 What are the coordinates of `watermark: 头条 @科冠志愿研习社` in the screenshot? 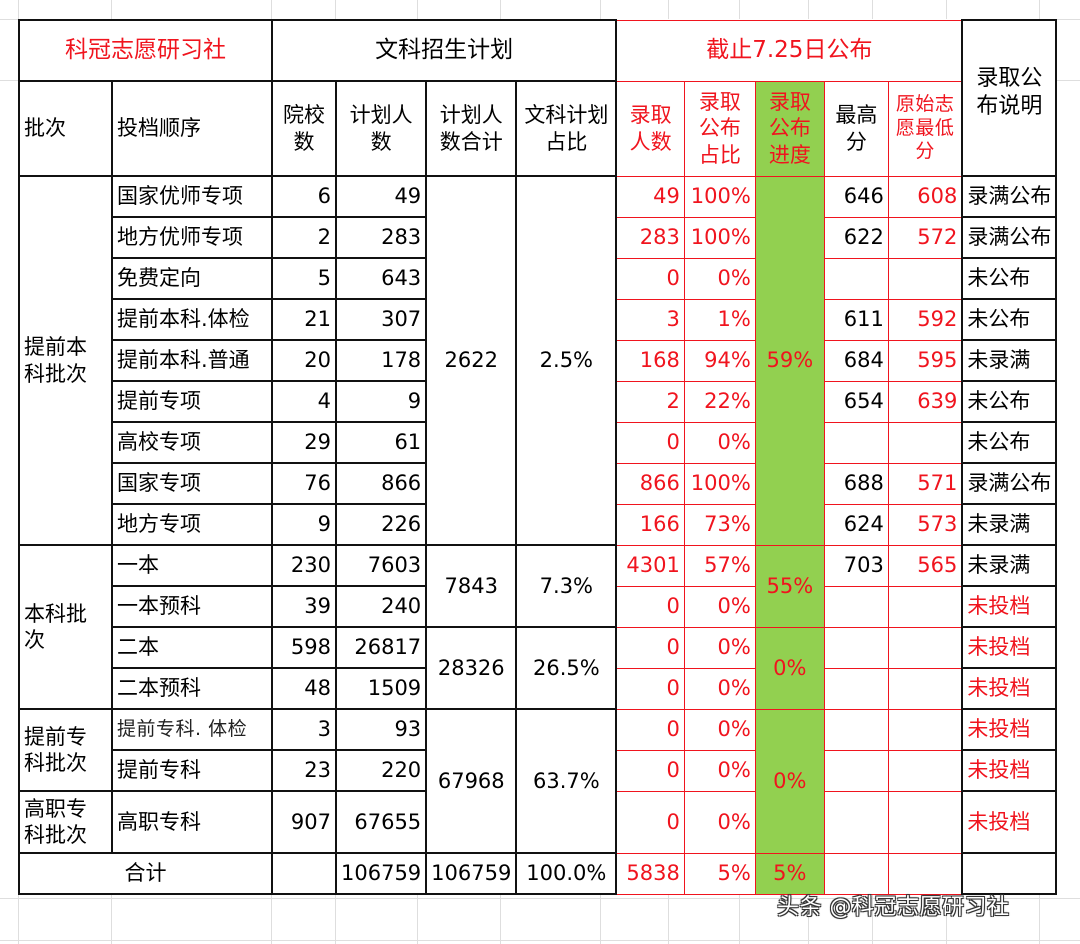 It's located at (893, 907).